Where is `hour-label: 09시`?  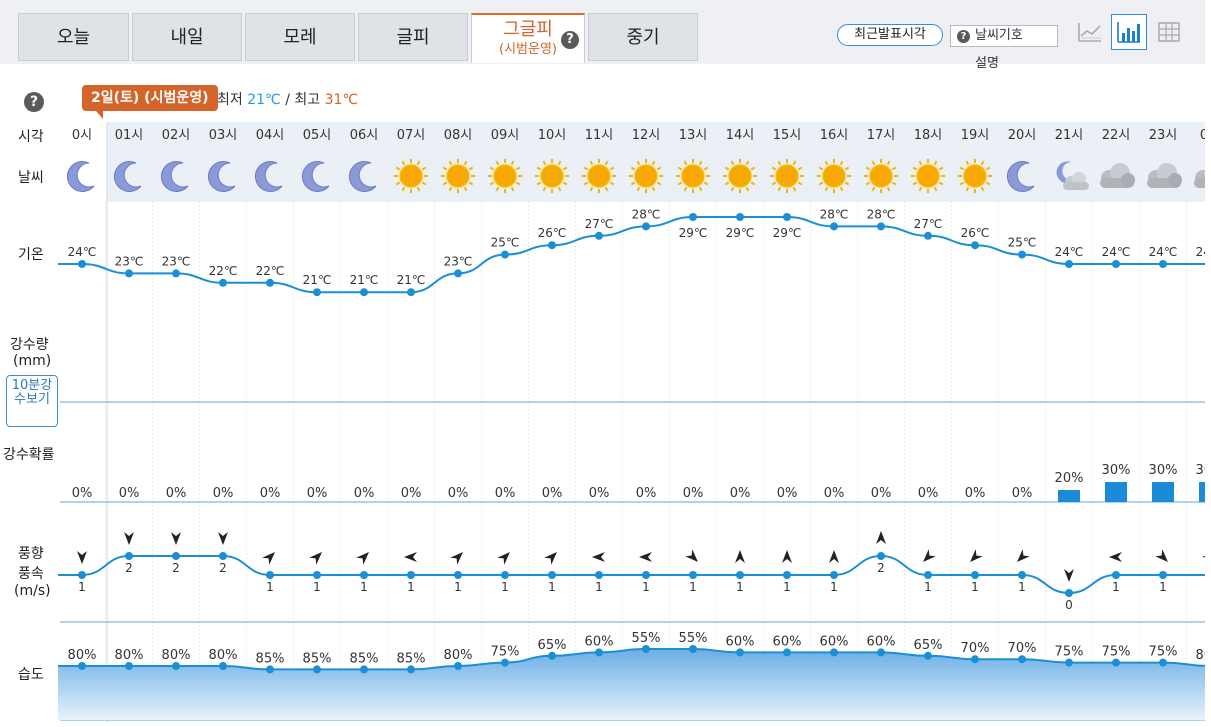
hour-label: 09시 is located at coordinates (505, 135).